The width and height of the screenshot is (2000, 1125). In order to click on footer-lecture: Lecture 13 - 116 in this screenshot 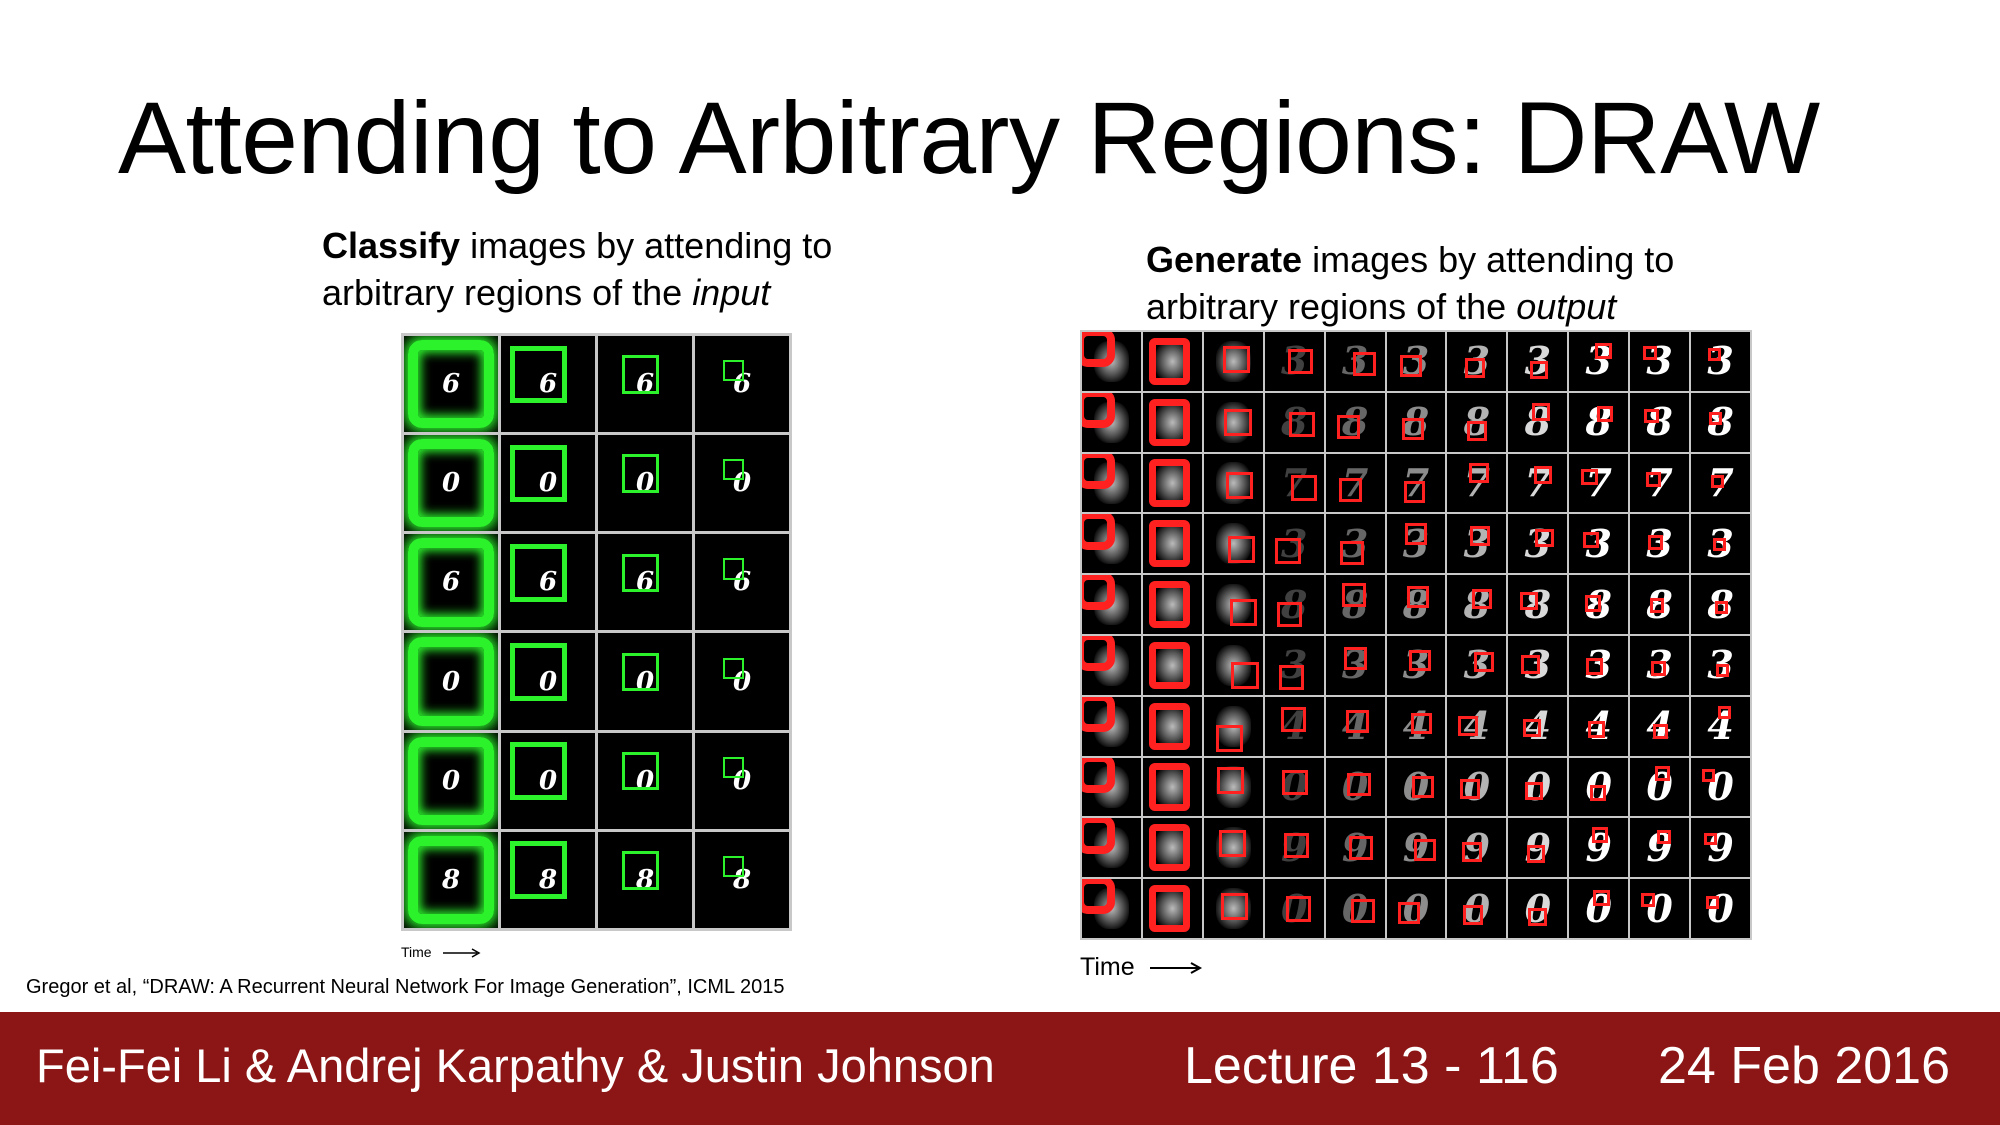, I will do `click(1371, 1066)`.